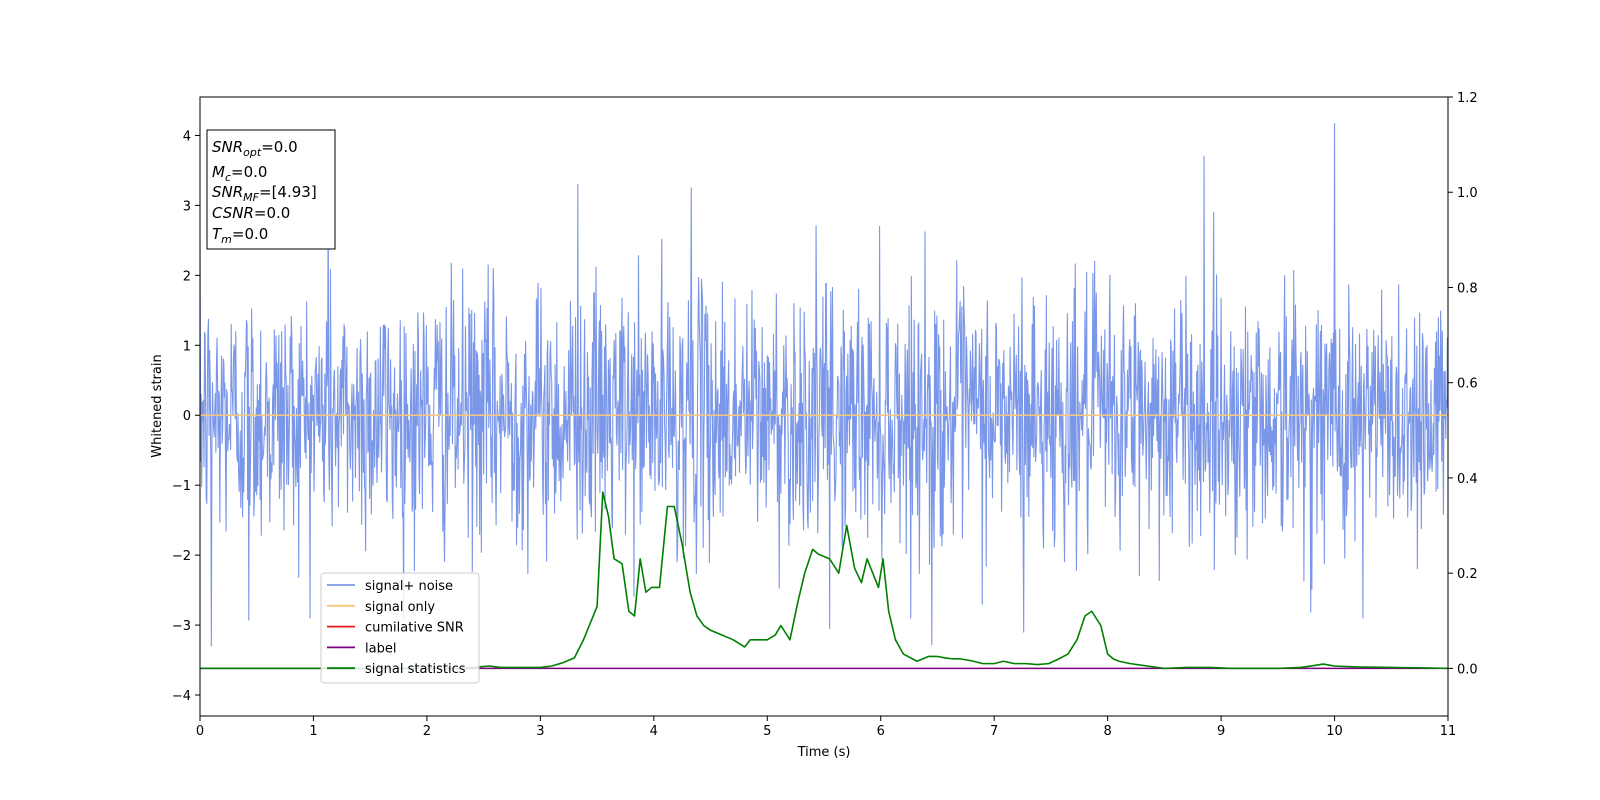 This screenshot has width=1600, height=800. I want to click on right-y-tick-label: 0.4, so click(1467, 479).